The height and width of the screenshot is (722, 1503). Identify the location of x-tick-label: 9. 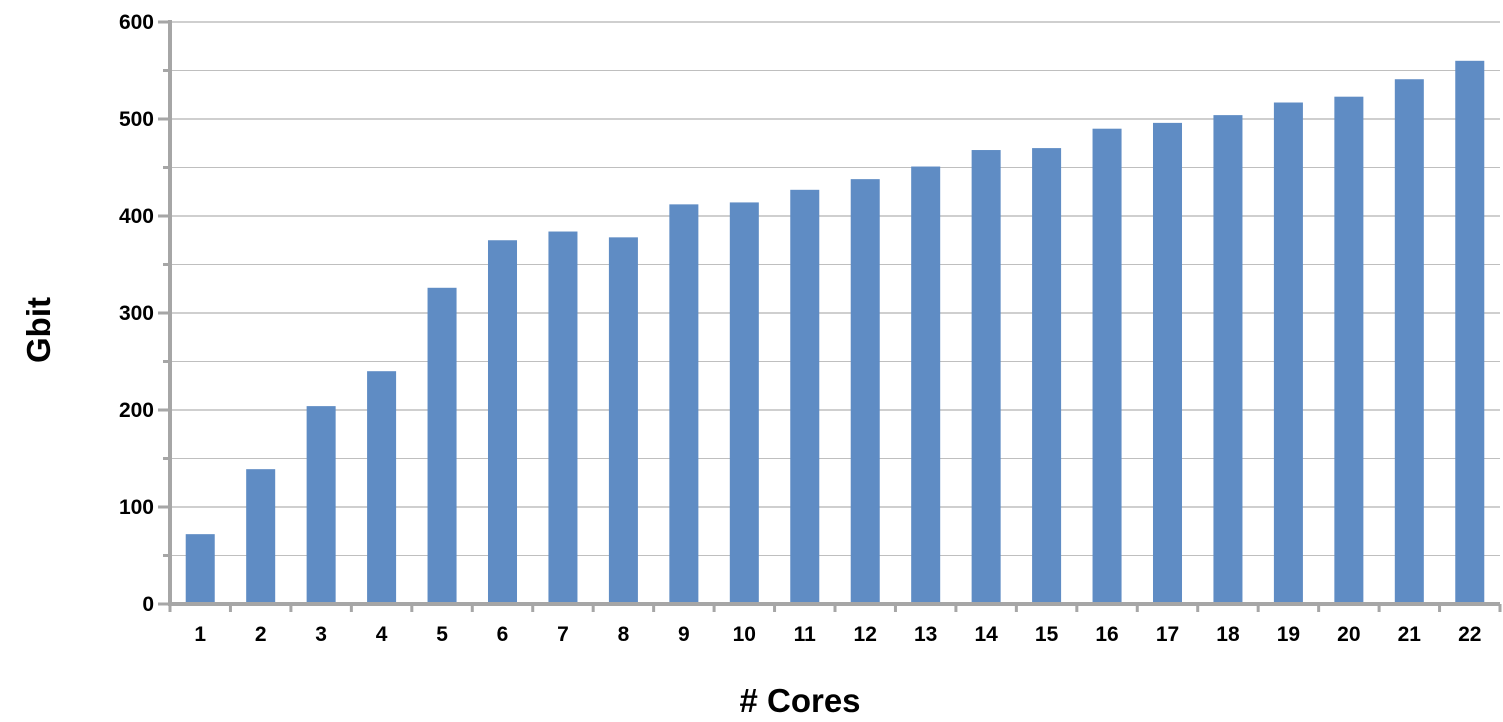
(684, 634).